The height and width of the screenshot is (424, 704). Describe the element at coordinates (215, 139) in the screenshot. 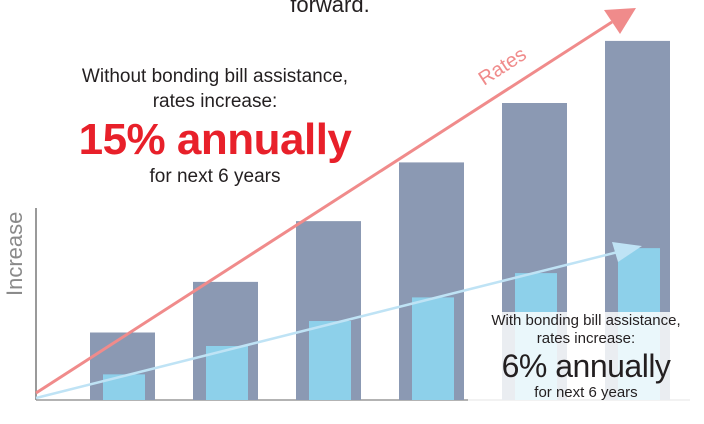

I see `without-assistance-rate: 15% annually` at that location.